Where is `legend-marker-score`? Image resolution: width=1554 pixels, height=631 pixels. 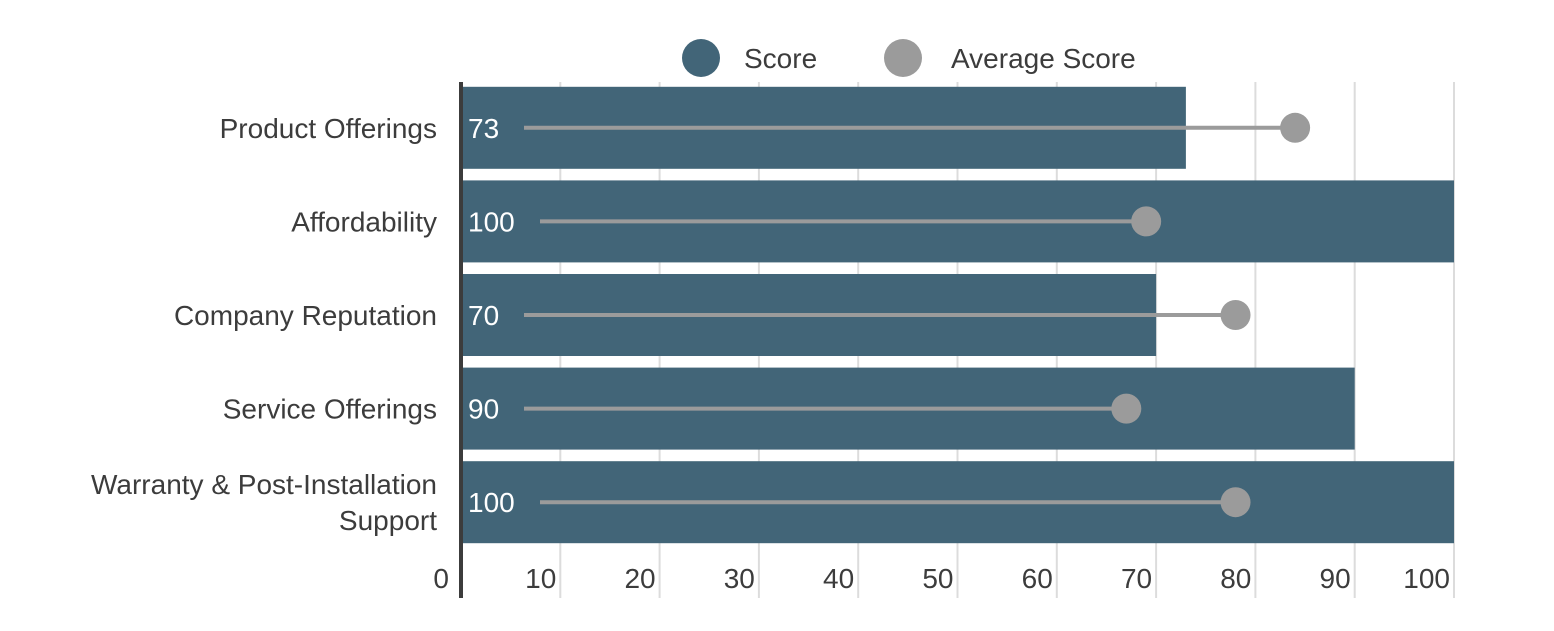
legend-marker-score is located at coordinates (701, 58).